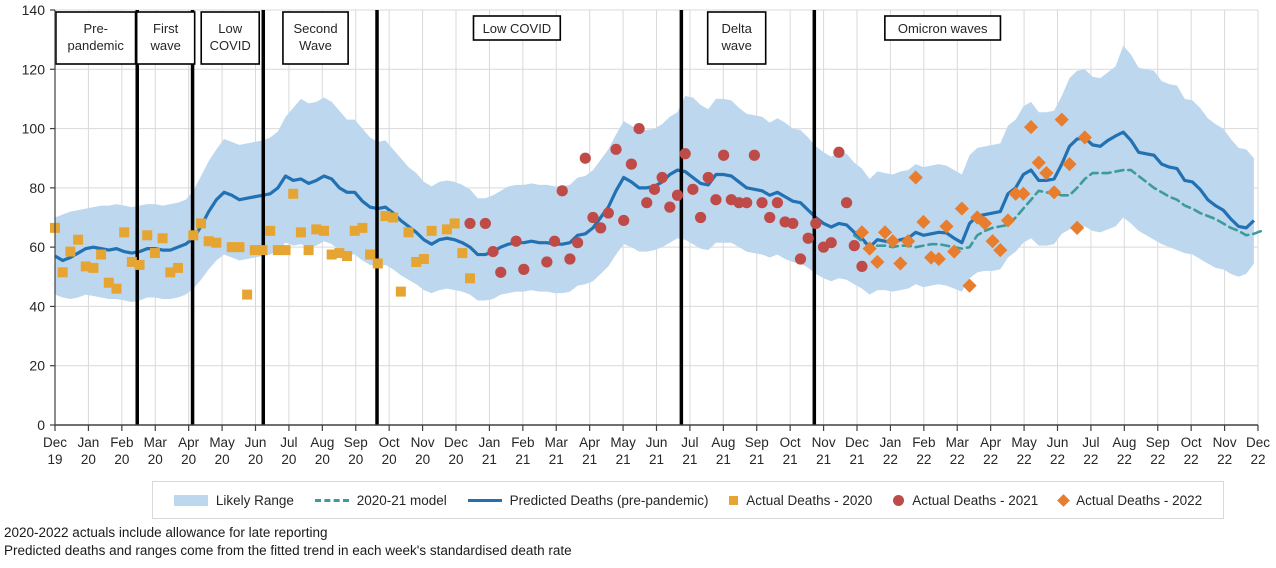 Image resolution: width=1276 pixels, height=568 pixels. I want to click on svg-text: Omicron waves, so click(943, 28).